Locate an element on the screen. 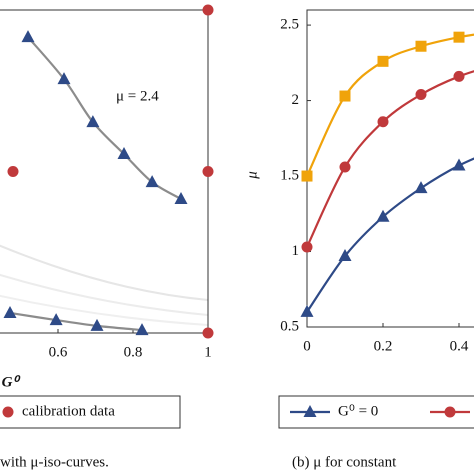 The height and width of the screenshot is (474, 474). y-tick-label: 2 is located at coordinates (296, 100).